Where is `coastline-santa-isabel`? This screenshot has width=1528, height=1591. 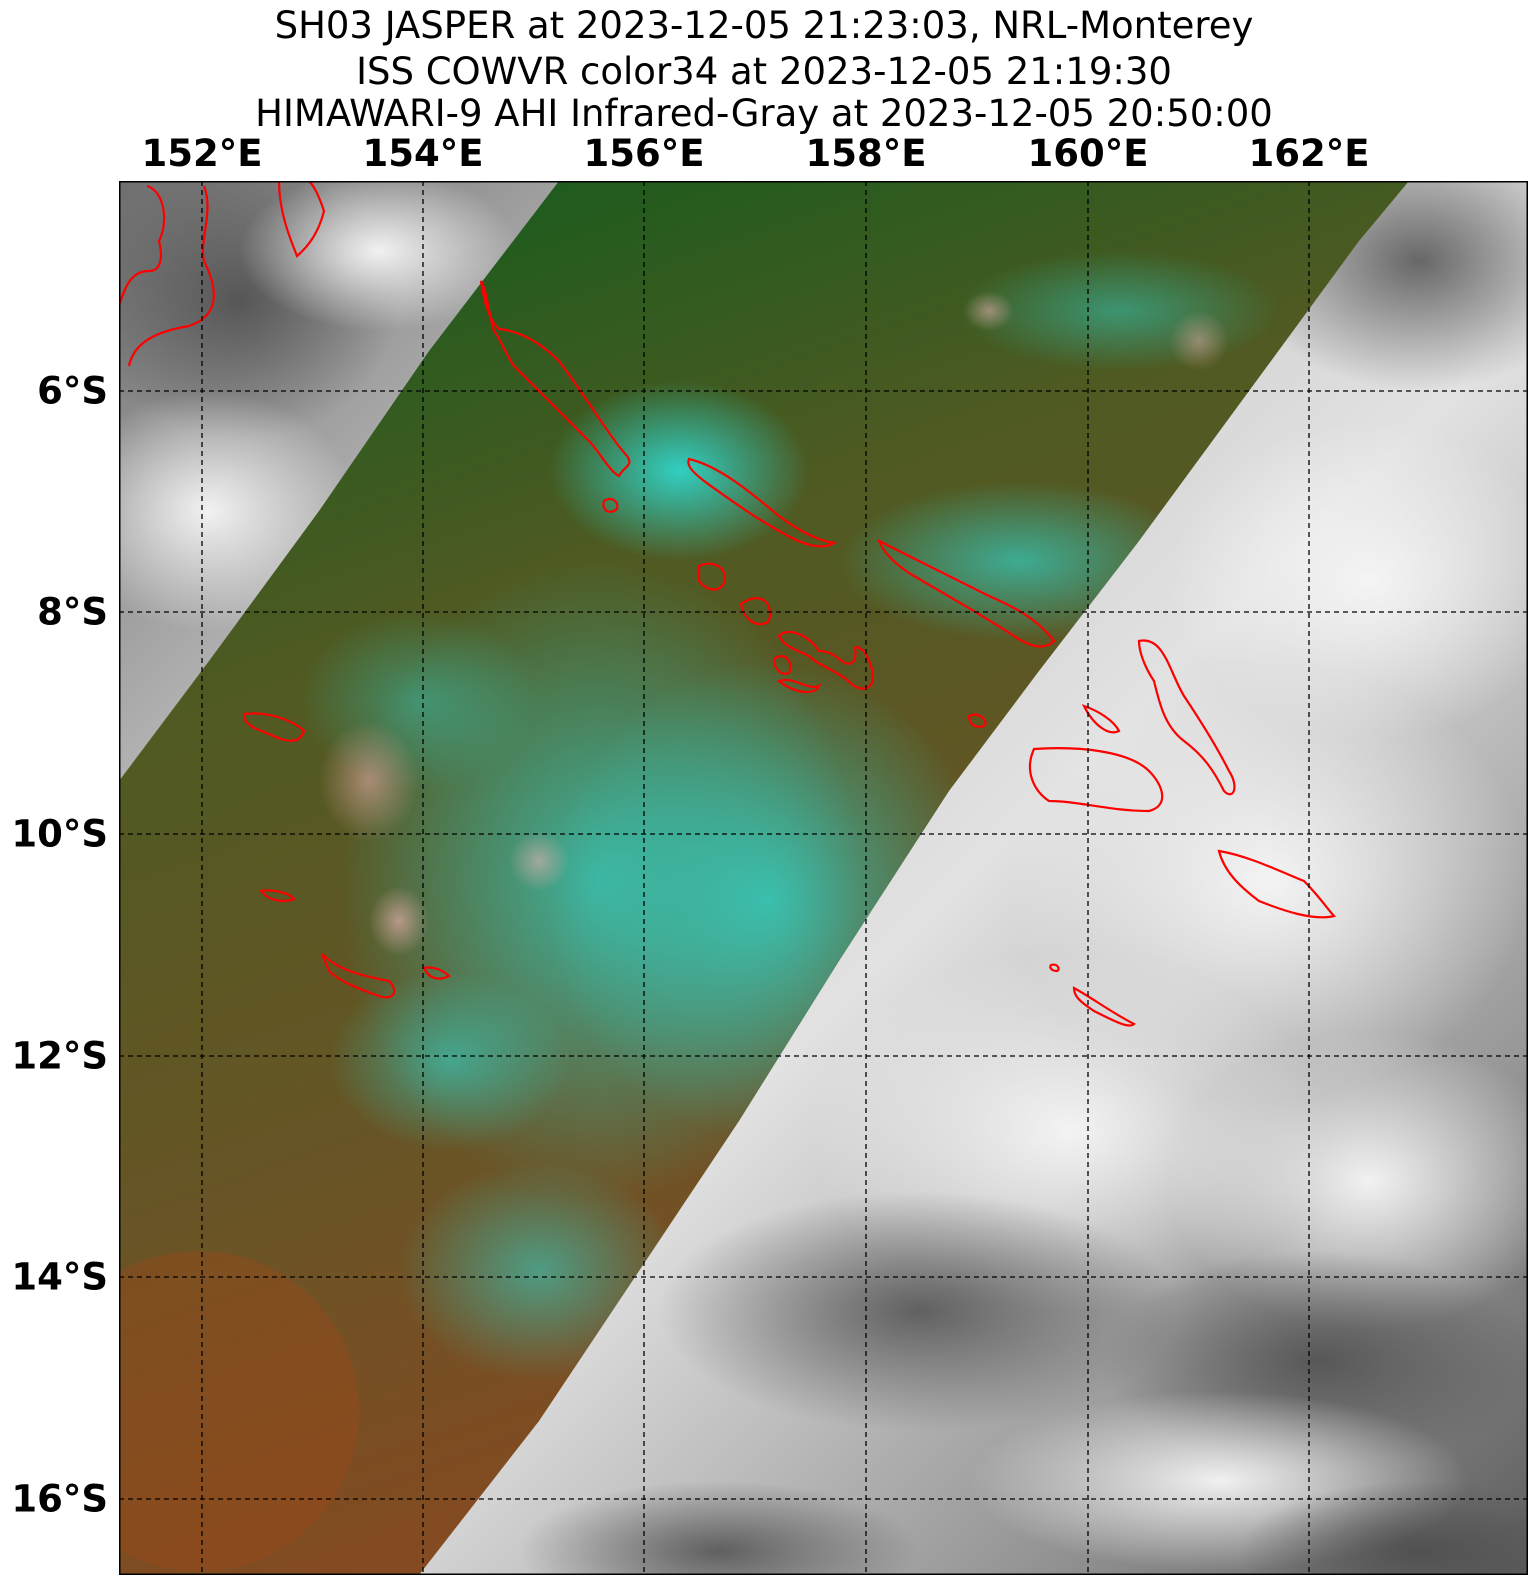 coastline-santa-isabel is located at coordinates (966, 593).